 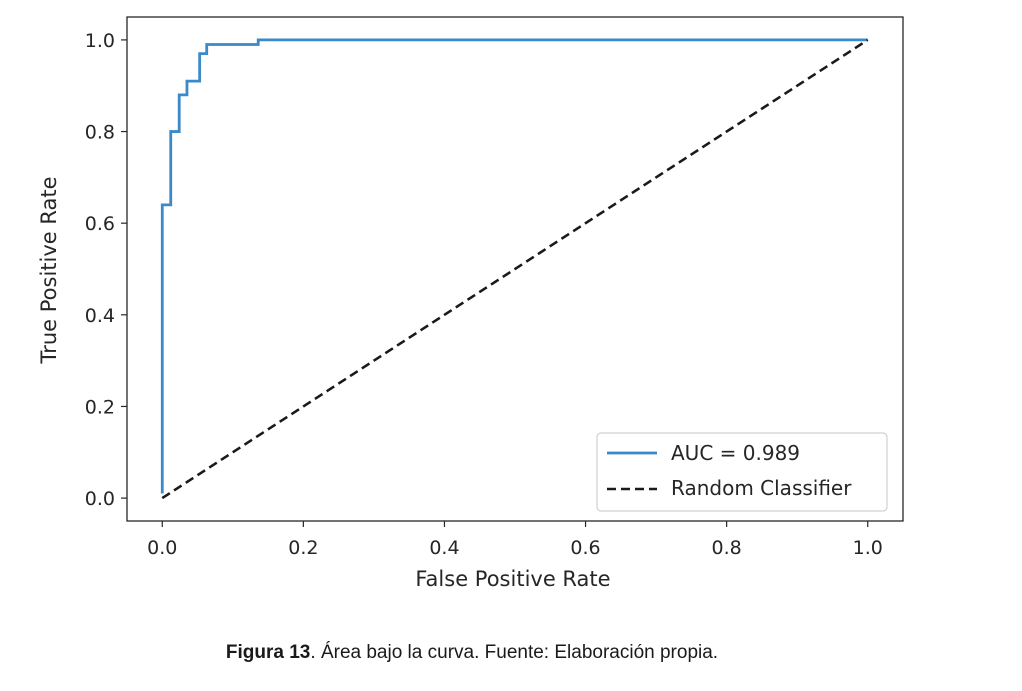 I want to click on x-axis: 0.0 0.2 0.4 0.6 0.8 1.0, so click(x=515, y=540).